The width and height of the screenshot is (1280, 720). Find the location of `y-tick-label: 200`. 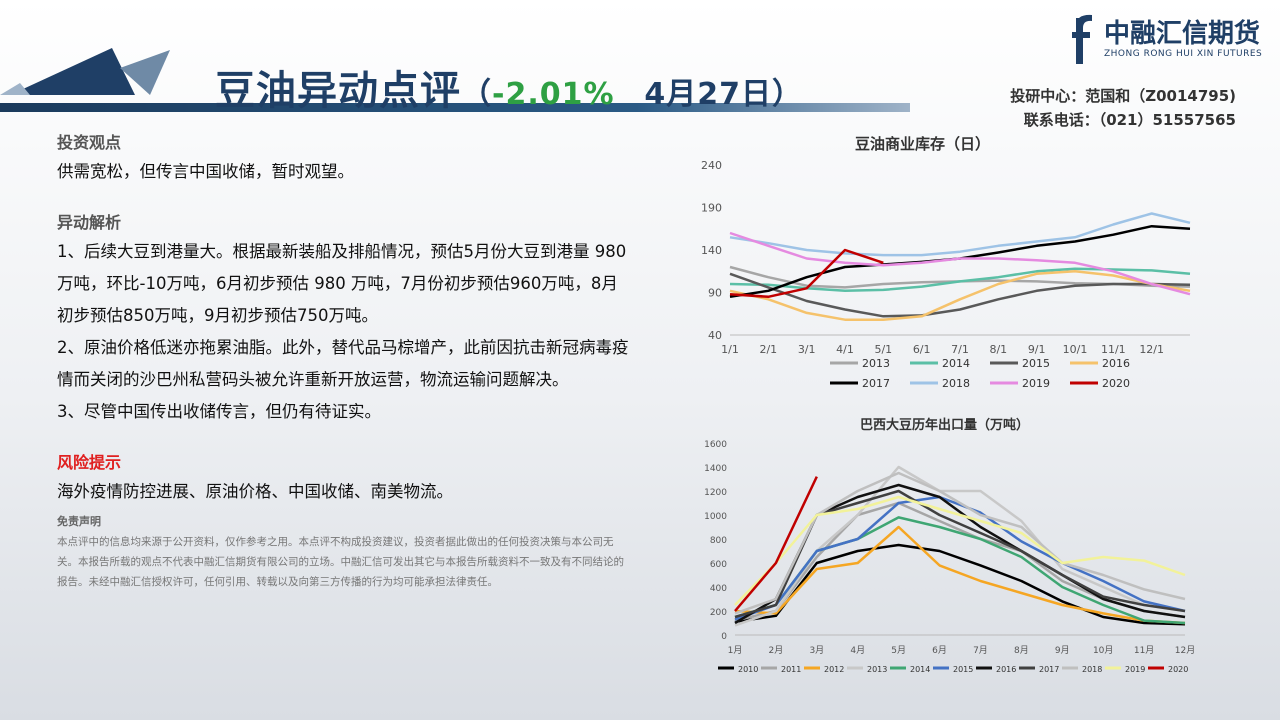

y-tick-label: 200 is located at coordinates (718, 613).